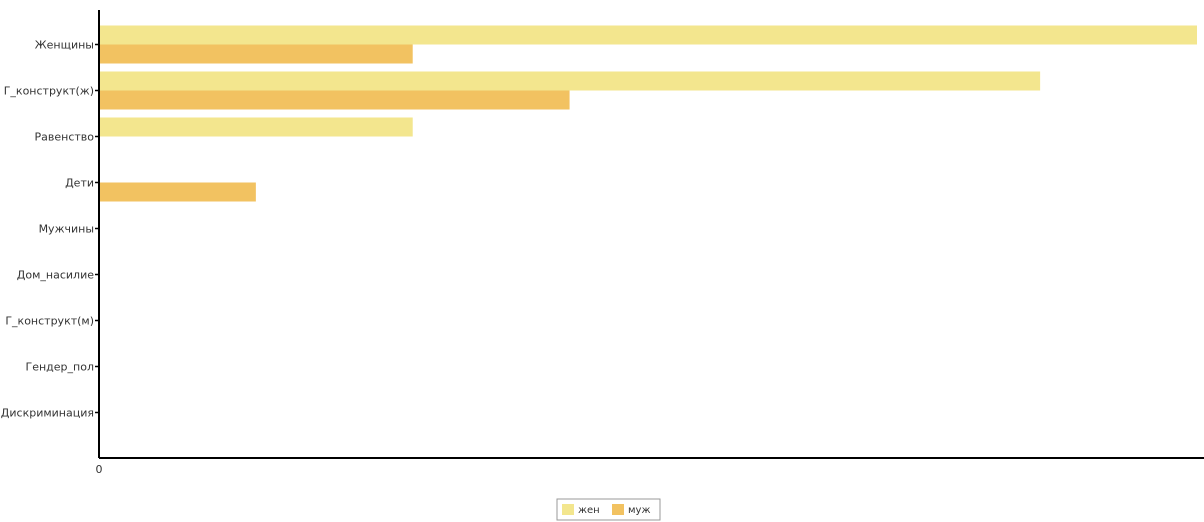 Image resolution: width=1204 pixels, height=522 pixels. What do you see at coordinates (55, 275) in the screenshot?
I see `y-tick-label: Дом_насилие` at bounding box center [55, 275].